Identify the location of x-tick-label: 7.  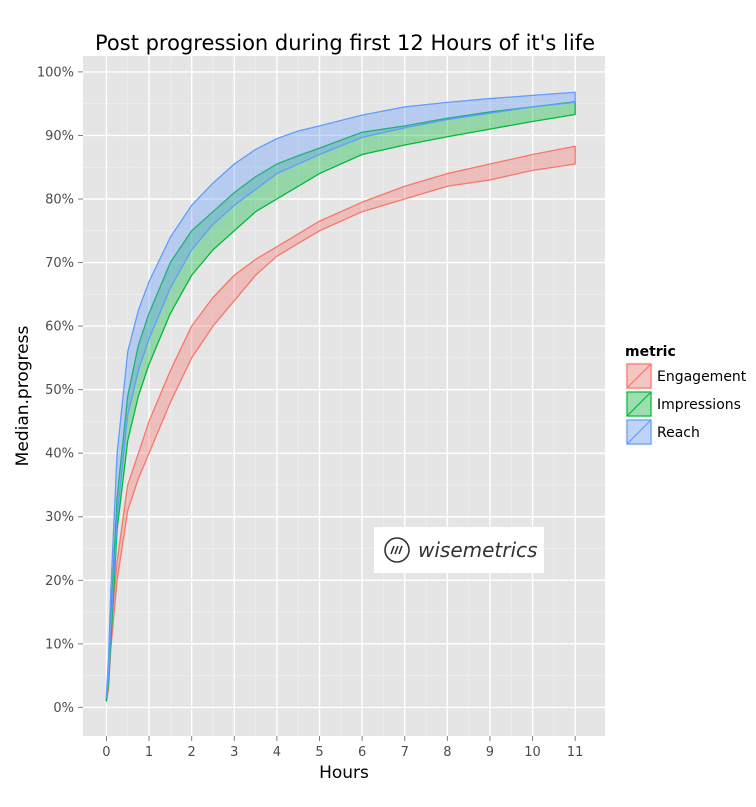
(405, 752).